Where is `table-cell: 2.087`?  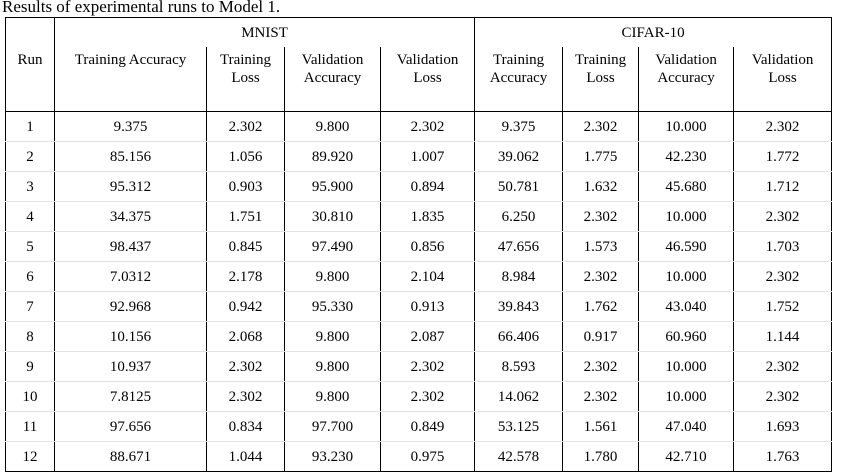
table-cell: 2.087 is located at coordinates (427, 336).